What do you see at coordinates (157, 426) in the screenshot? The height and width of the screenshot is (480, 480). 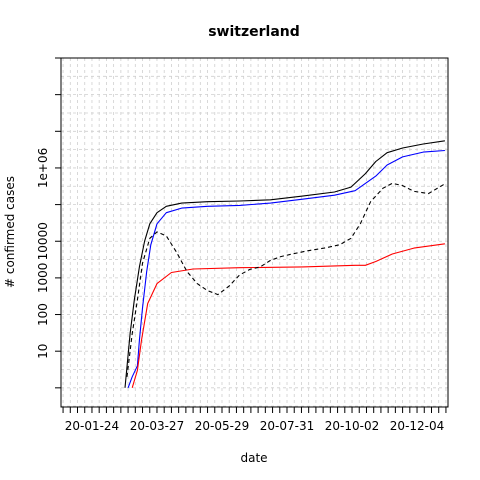 I see `x-tick-label: 20-03-27` at bounding box center [157, 426].